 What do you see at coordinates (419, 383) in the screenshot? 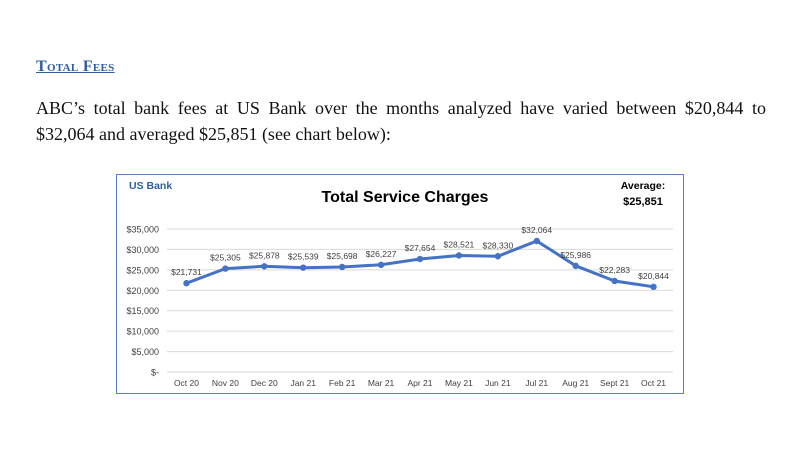
I see `x-tick-label: Apr 21` at bounding box center [419, 383].